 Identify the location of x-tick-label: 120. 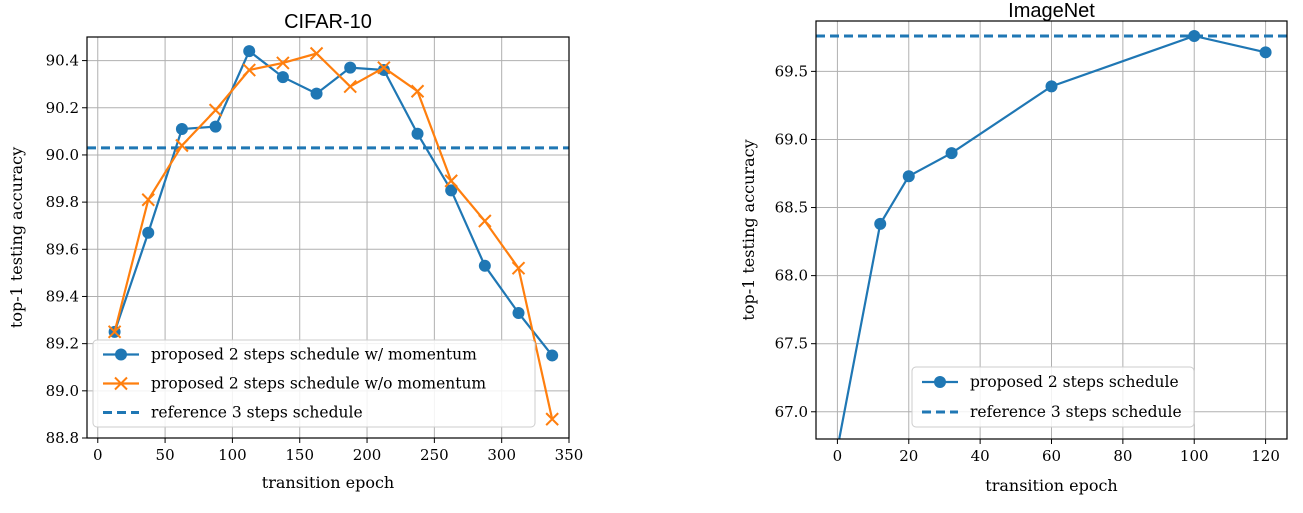
(1265, 456).